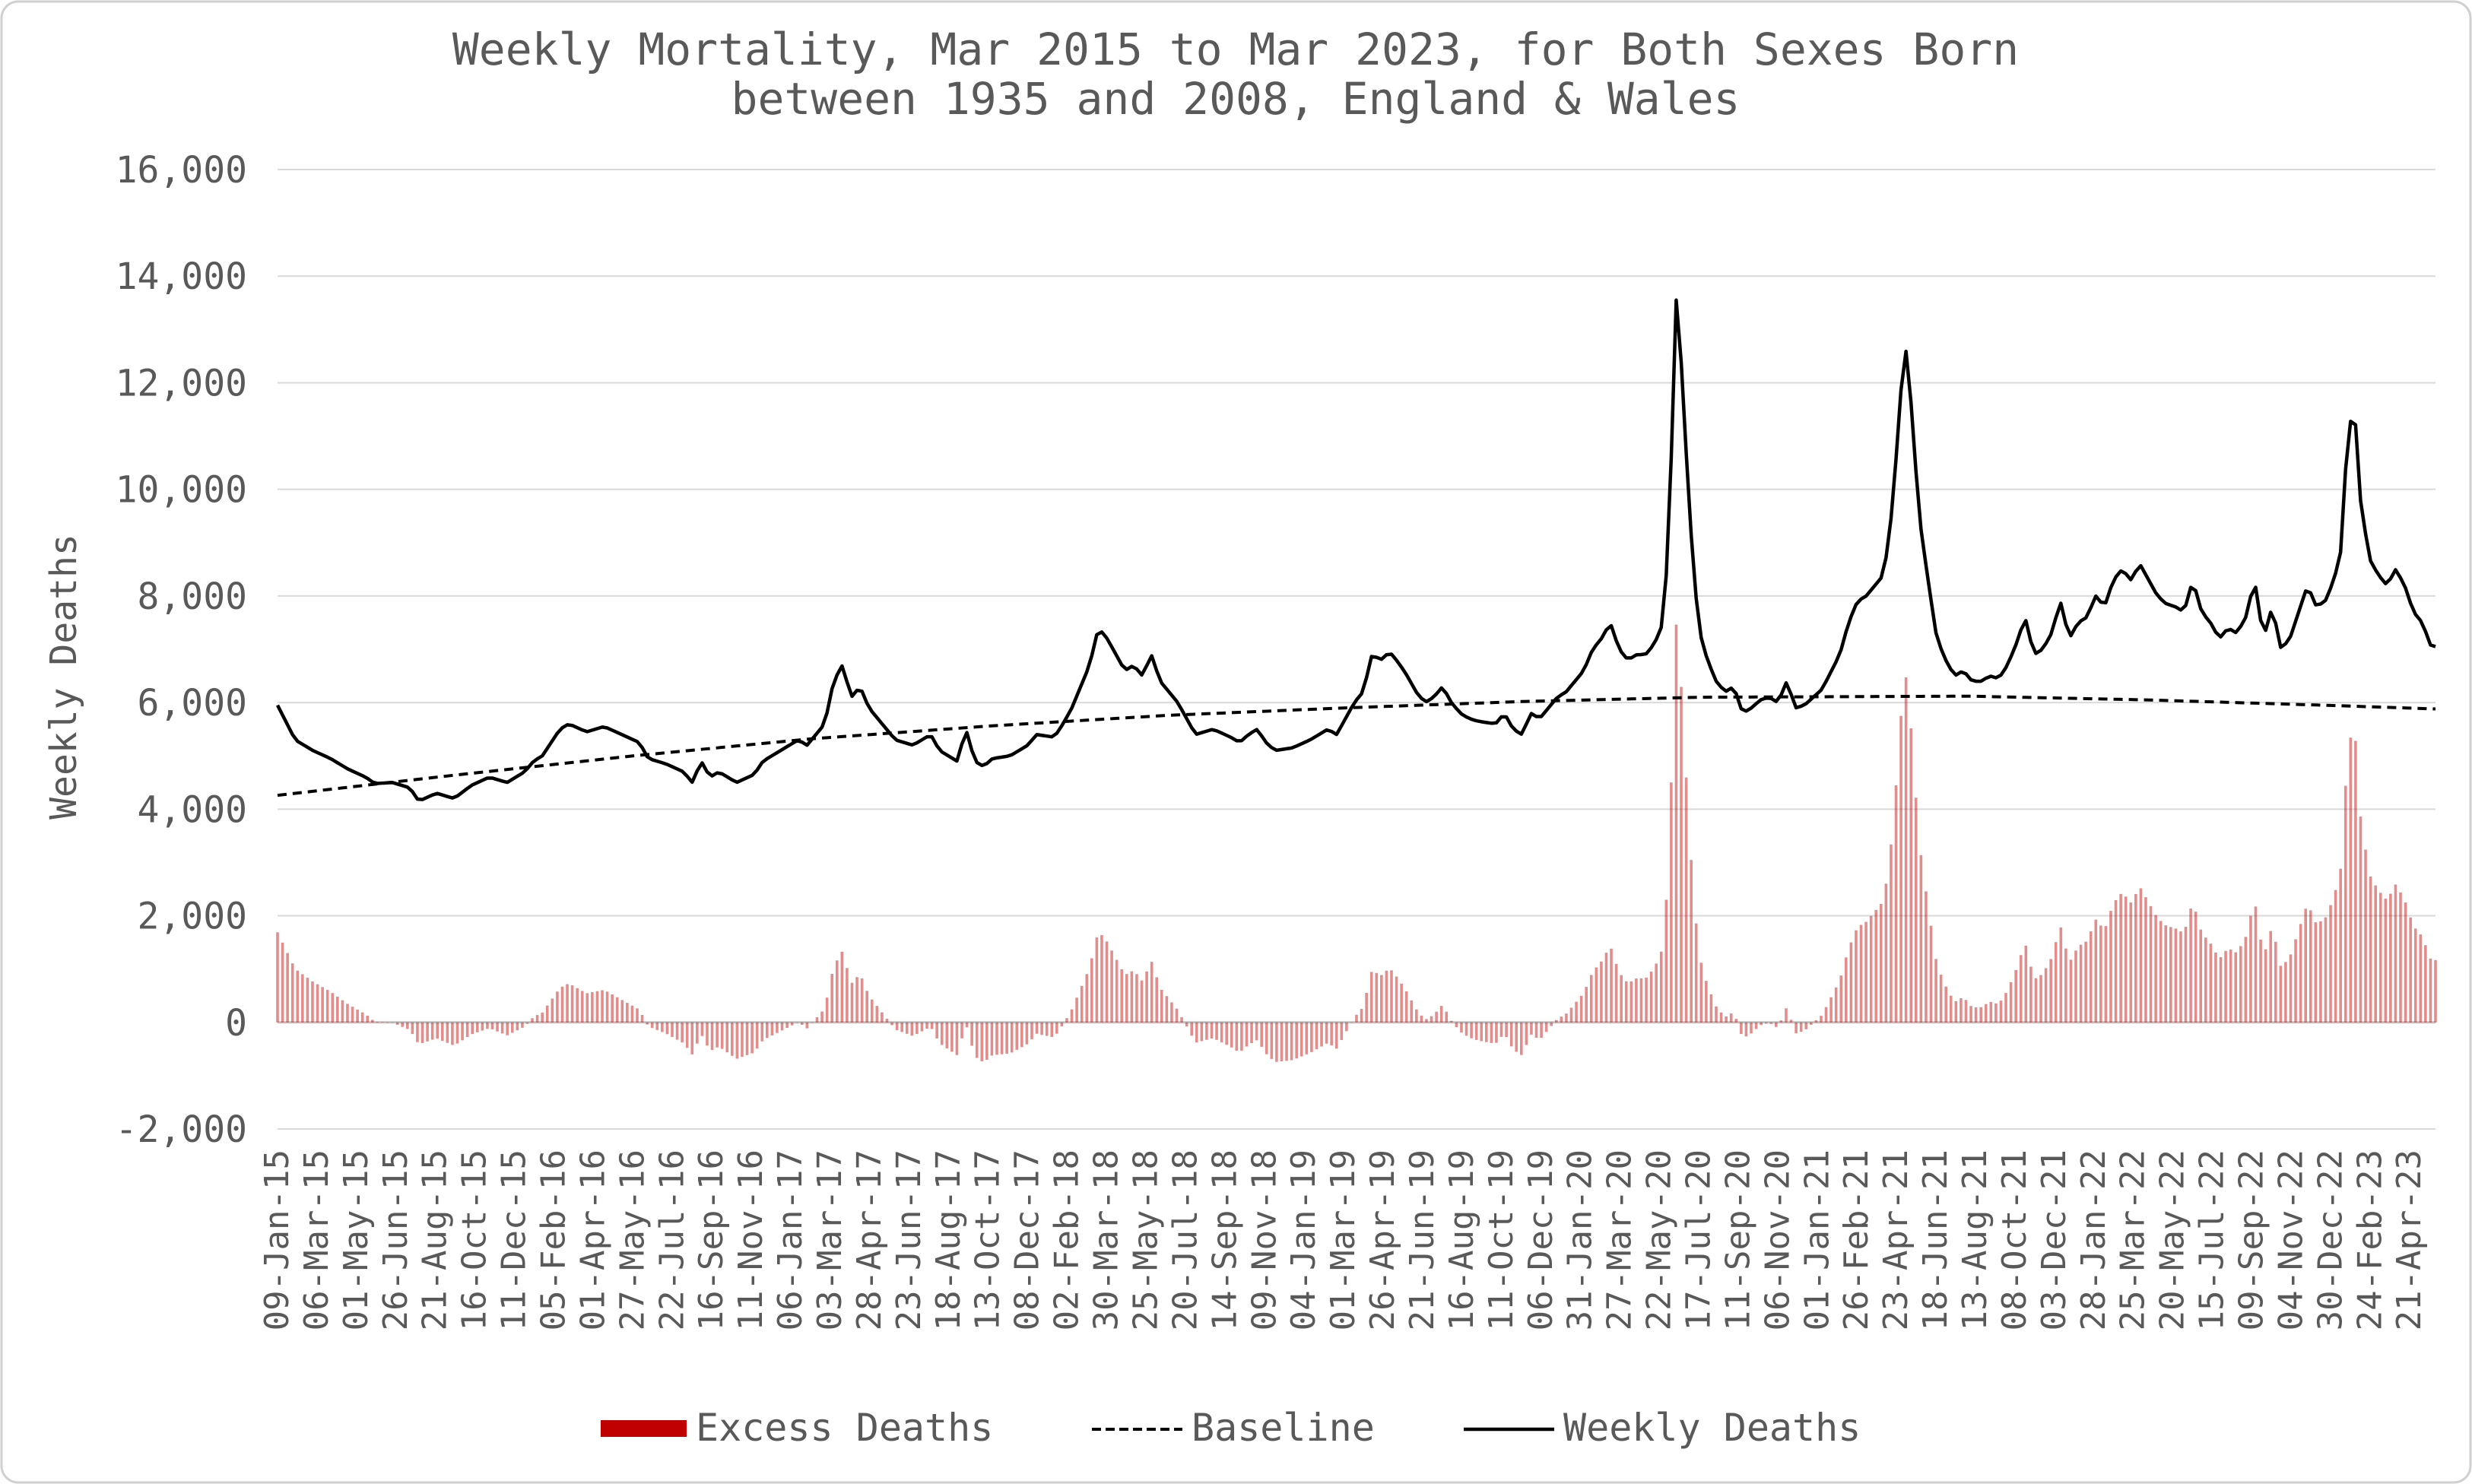 This screenshot has height=1484, width=2472. What do you see at coordinates (989, 1239) in the screenshot?
I see `x-tick-label: 13-Oct-17` at bounding box center [989, 1239].